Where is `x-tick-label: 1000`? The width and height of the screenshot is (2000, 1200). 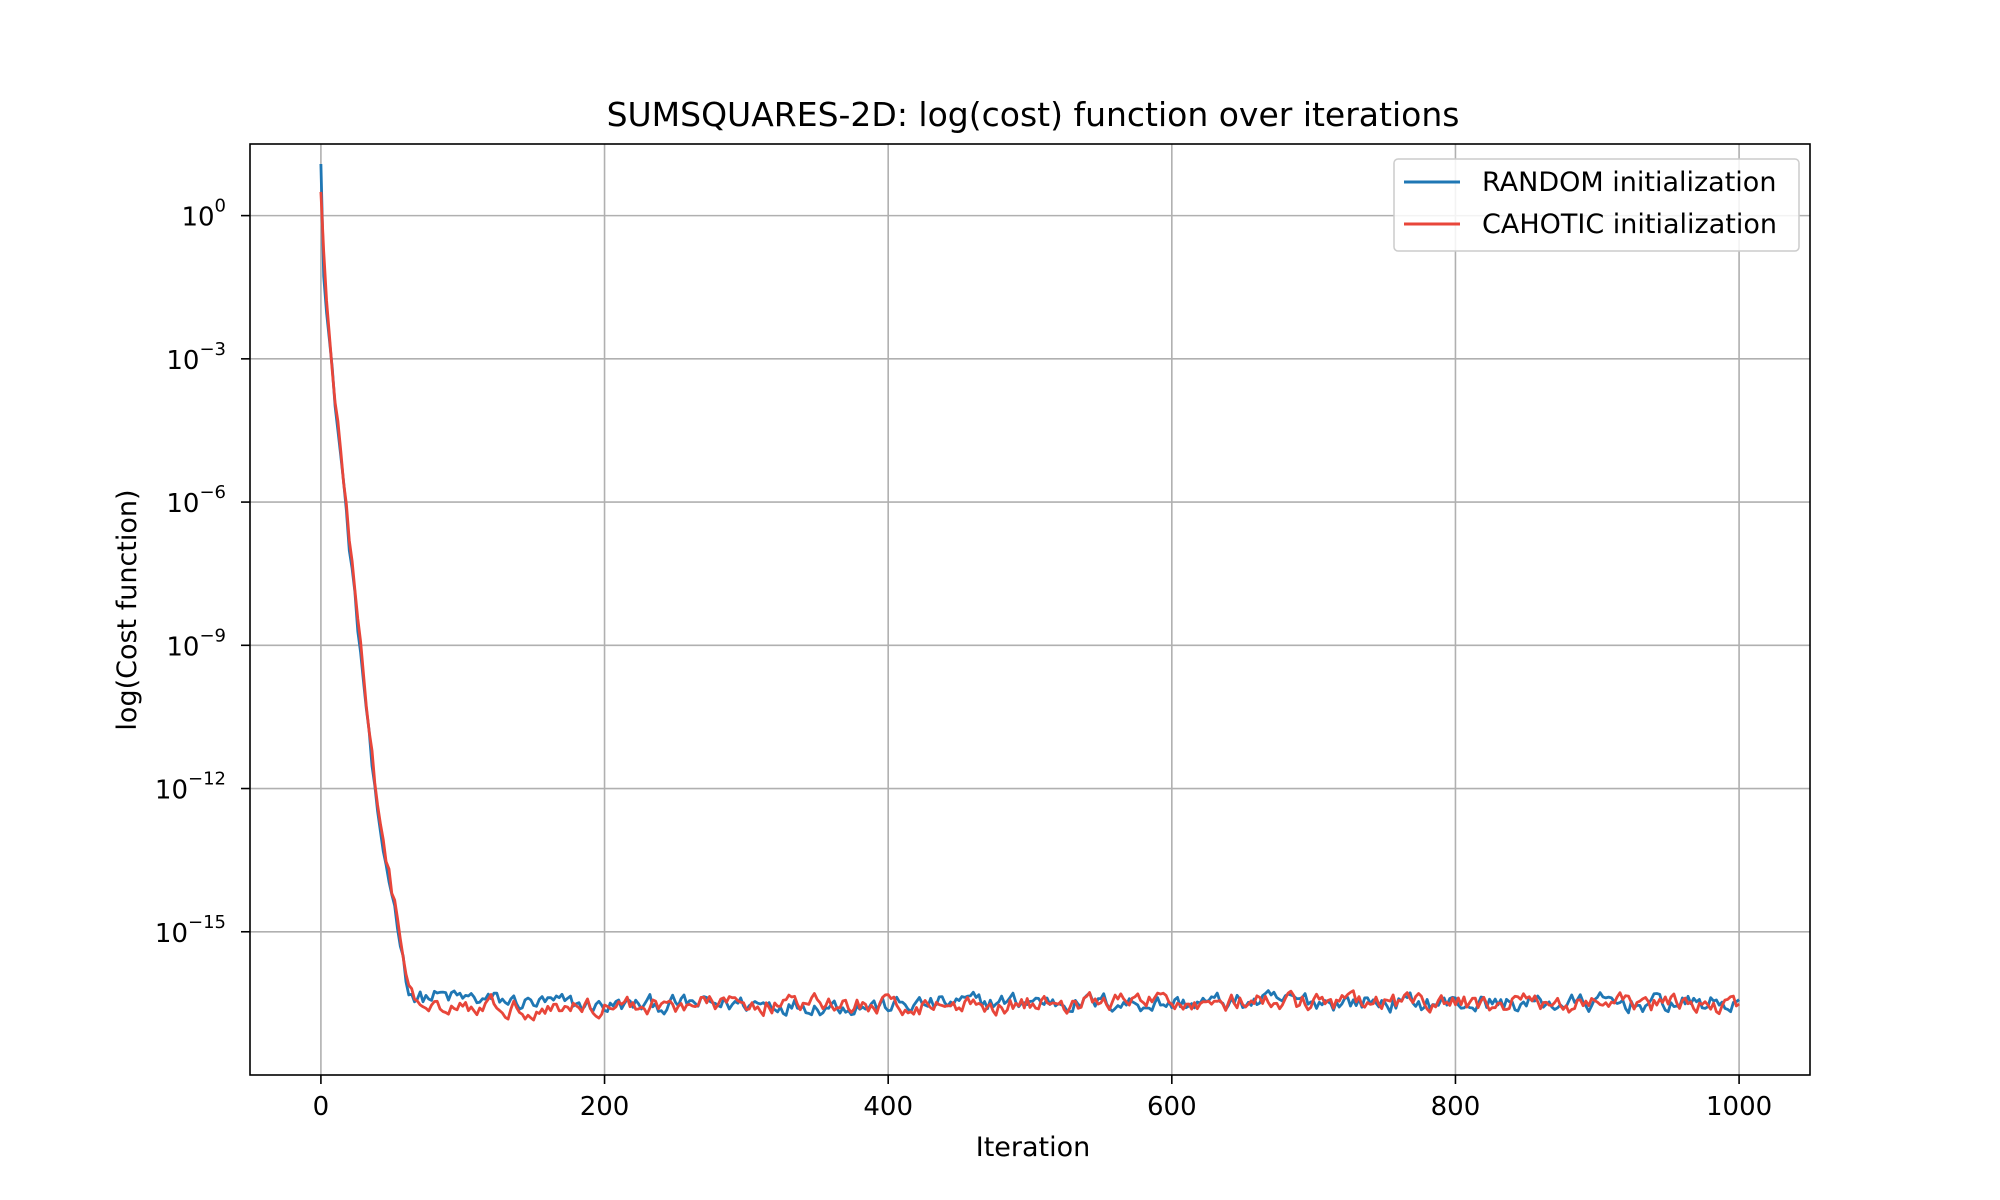
x-tick-label: 1000 is located at coordinates (1739, 1107).